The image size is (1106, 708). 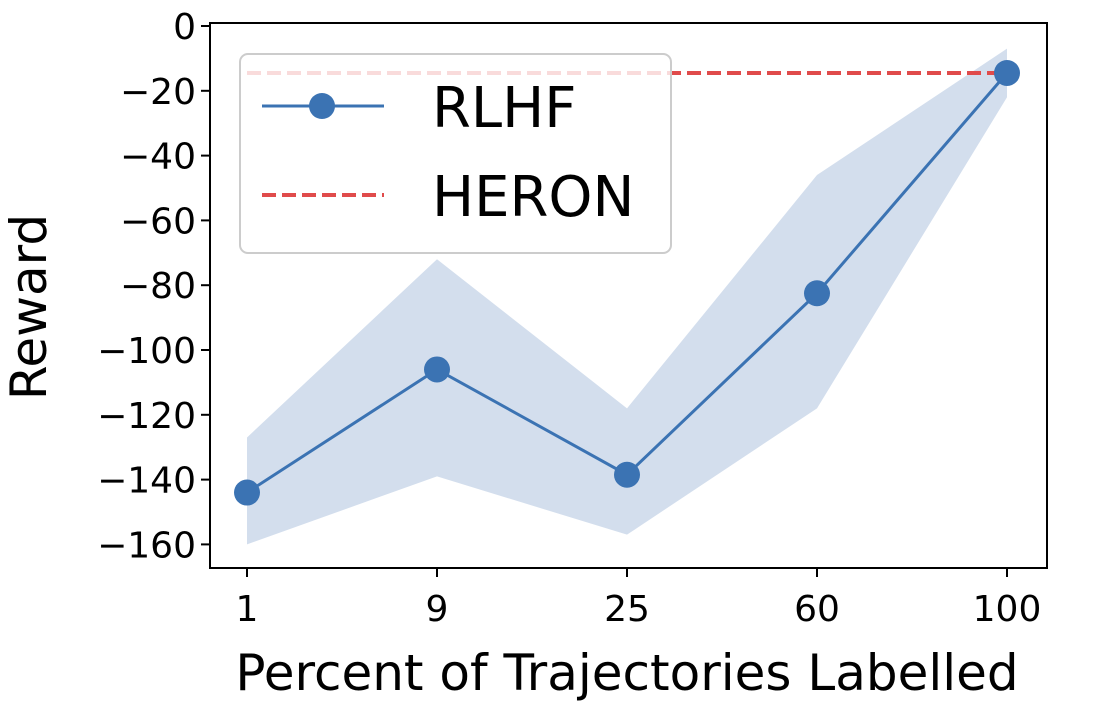 I want to click on x-tick-label: 25, so click(x=627, y=609).